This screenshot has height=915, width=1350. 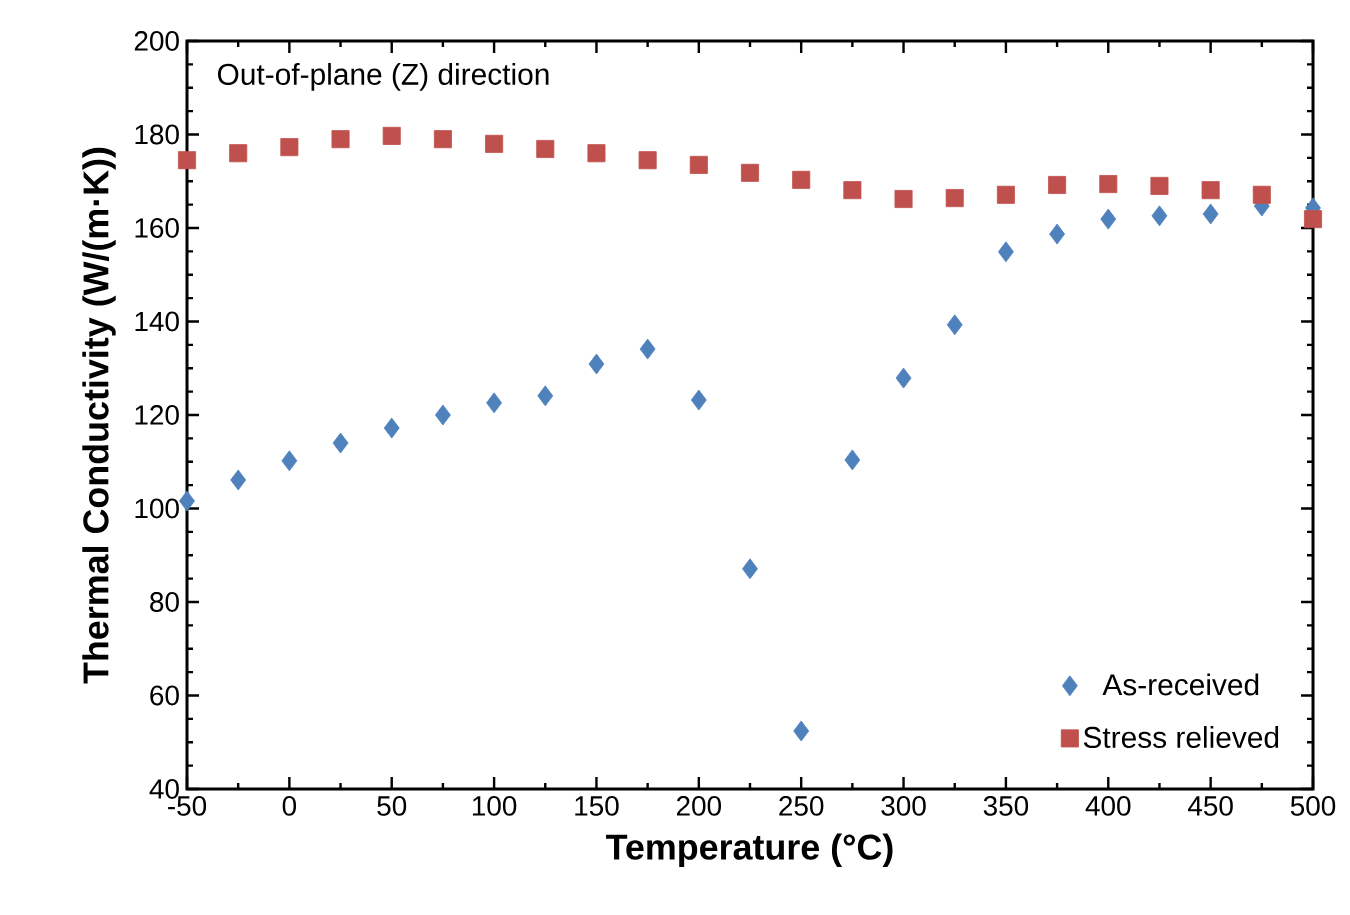 I want to click on x-tick-label: 200, so click(x=699, y=806).